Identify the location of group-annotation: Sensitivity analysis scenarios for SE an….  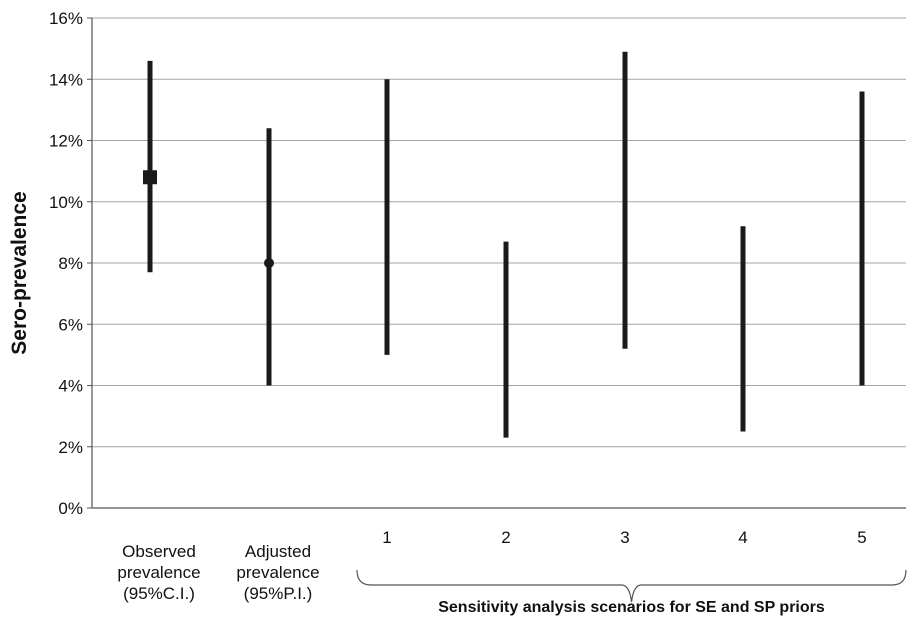
(631, 592).